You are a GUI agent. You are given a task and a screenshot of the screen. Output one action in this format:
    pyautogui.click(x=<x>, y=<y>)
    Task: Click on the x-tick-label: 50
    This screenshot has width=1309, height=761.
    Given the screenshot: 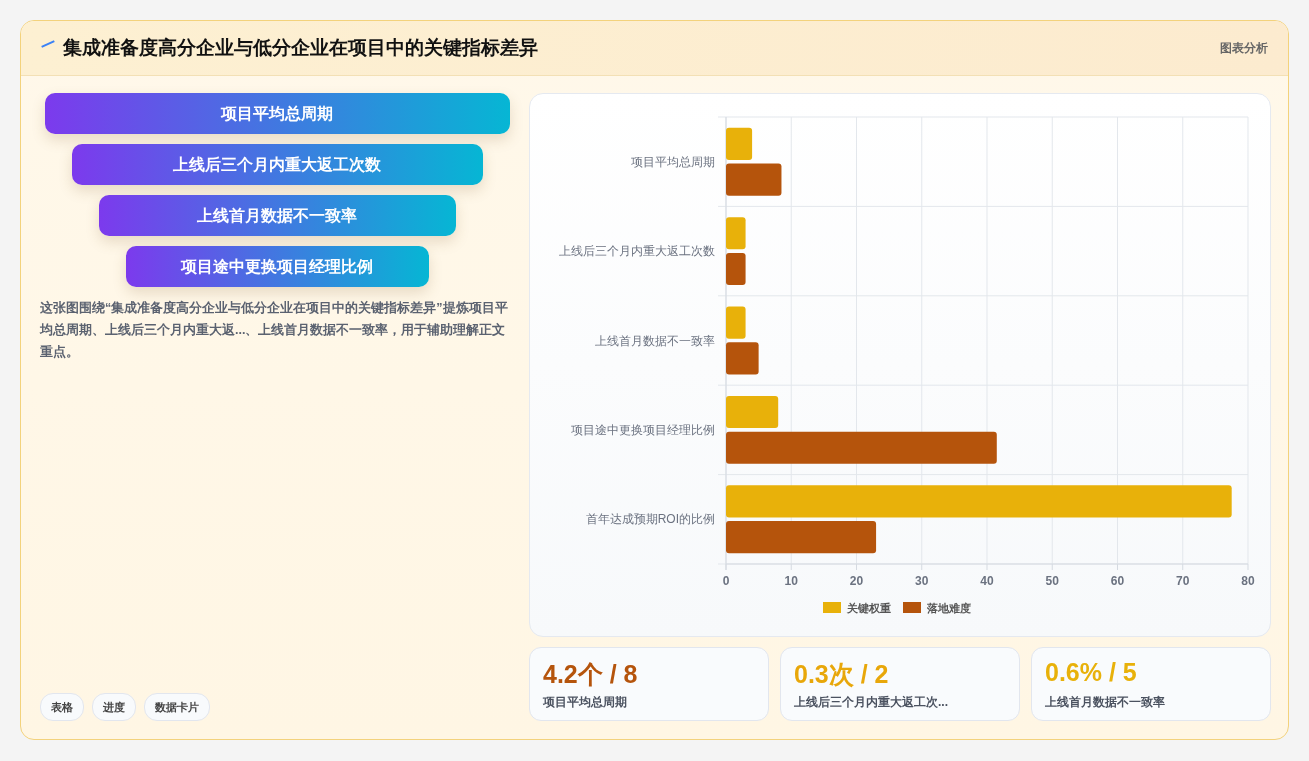 What is the action you would take?
    pyautogui.click(x=1052, y=581)
    